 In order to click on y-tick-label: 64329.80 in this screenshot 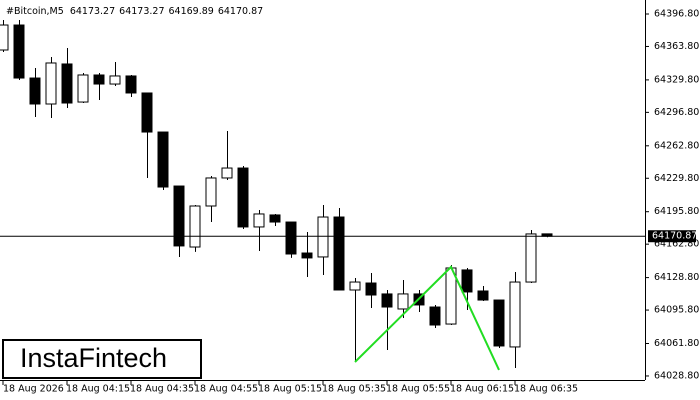, I will do `click(676, 79)`.